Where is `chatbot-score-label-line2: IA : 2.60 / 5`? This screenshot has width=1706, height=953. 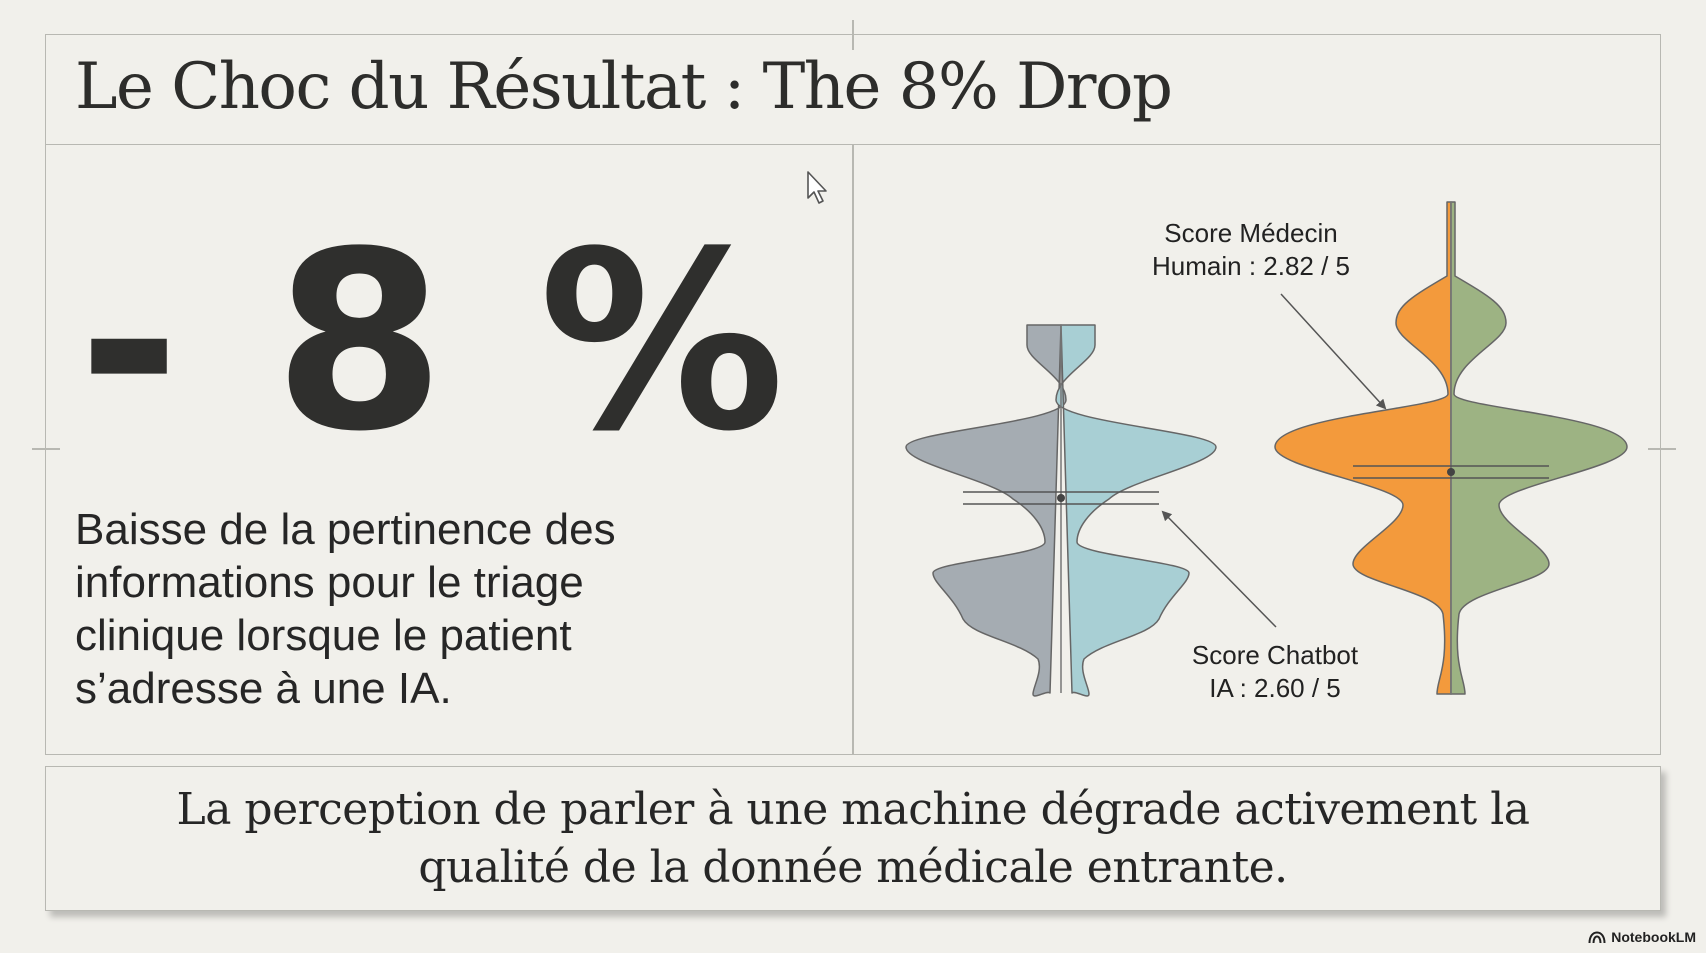 chatbot-score-label-line2: IA : 2.60 / 5 is located at coordinates (1275, 688).